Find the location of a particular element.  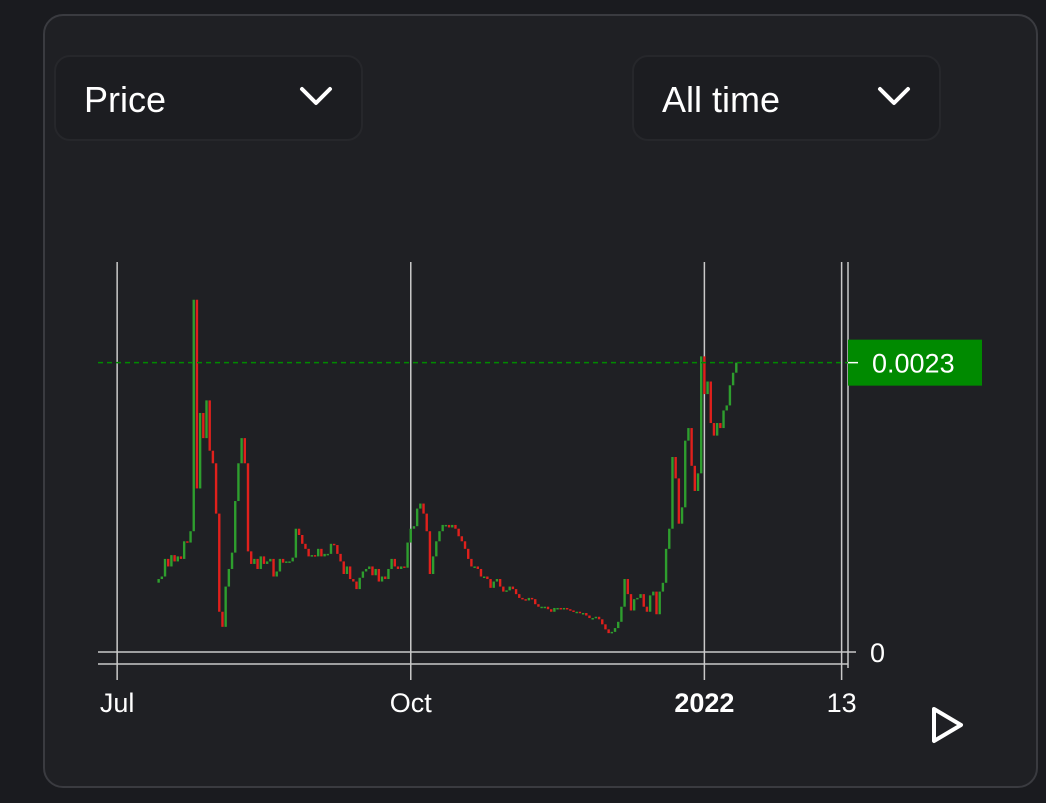

x-tick-label: Oct is located at coordinates (411, 703).